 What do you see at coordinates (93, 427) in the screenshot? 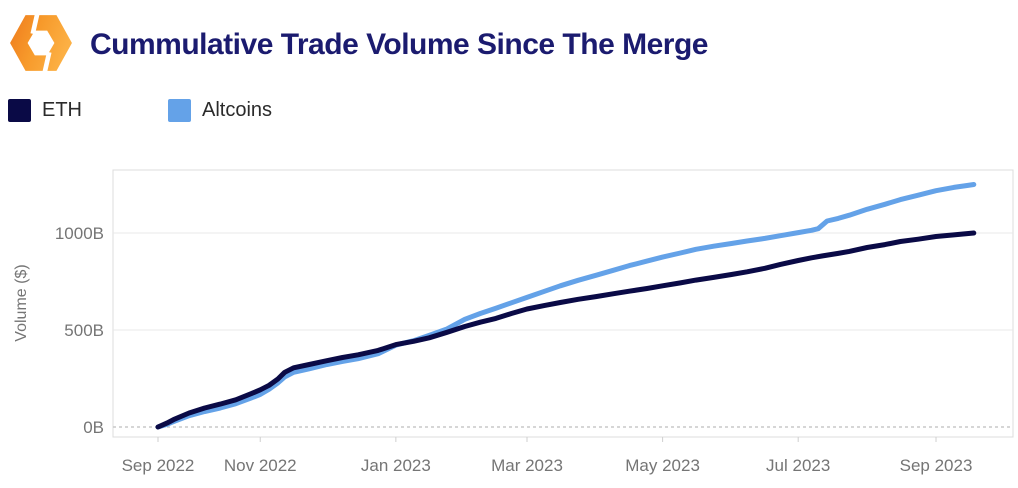
I see `y-tick-label: 0B` at bounding box center [93, 427].